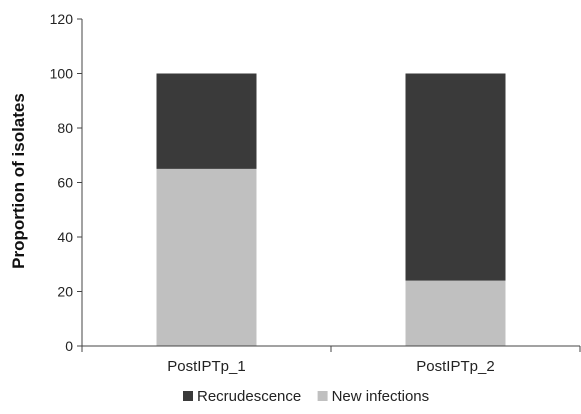 The height and width of the screenshot is (414, 581). What do you see at coordinates (249, 396) in the screenshot?
I see `legend-label-recrudescence: Recrudescence` at bounding box center [249, 396].